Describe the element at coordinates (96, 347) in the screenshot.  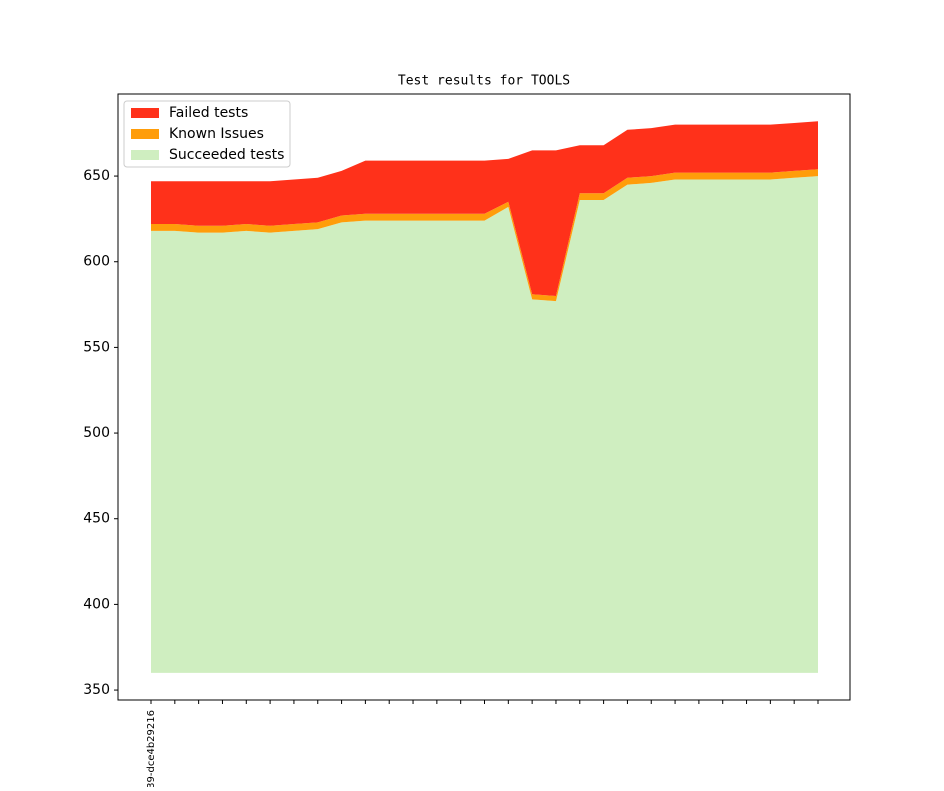
I see `y-tick-label: 550` at that location.